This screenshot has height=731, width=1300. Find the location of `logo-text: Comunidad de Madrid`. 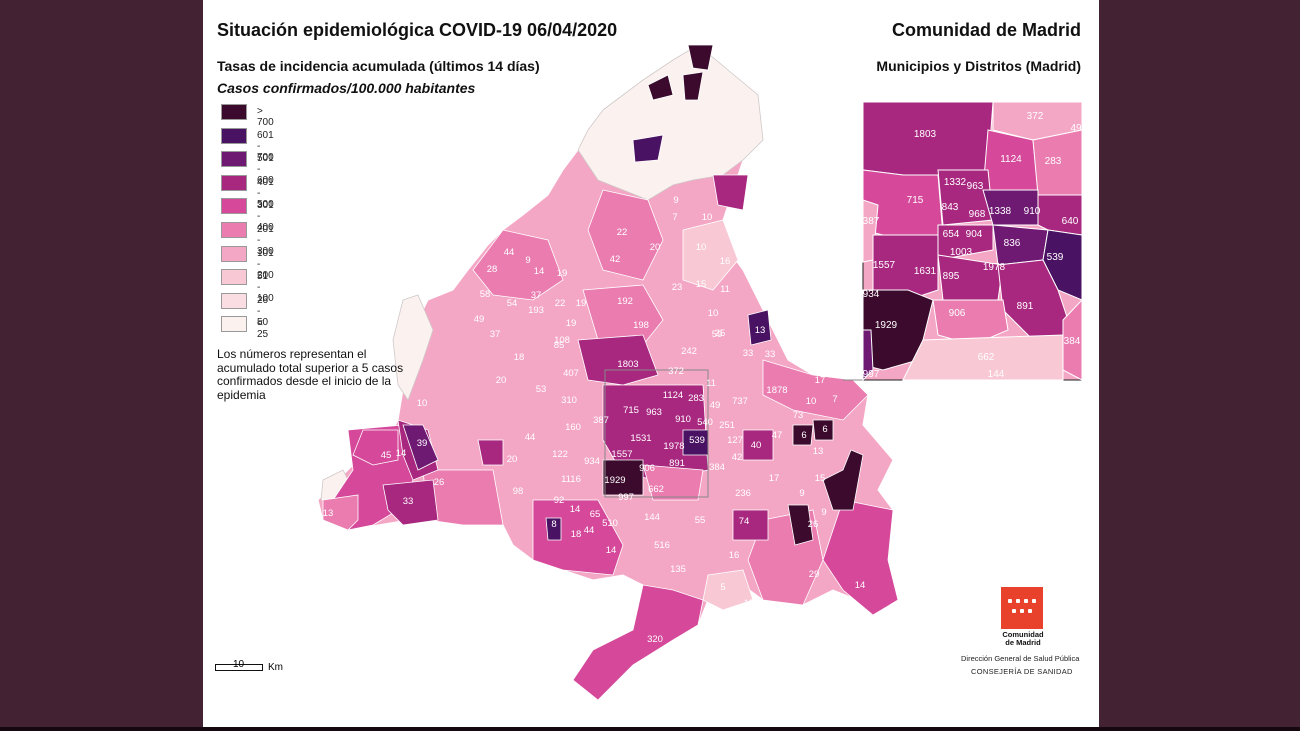

logo-text: Comunidad de Madrid is located at coordinates (1023, 639).